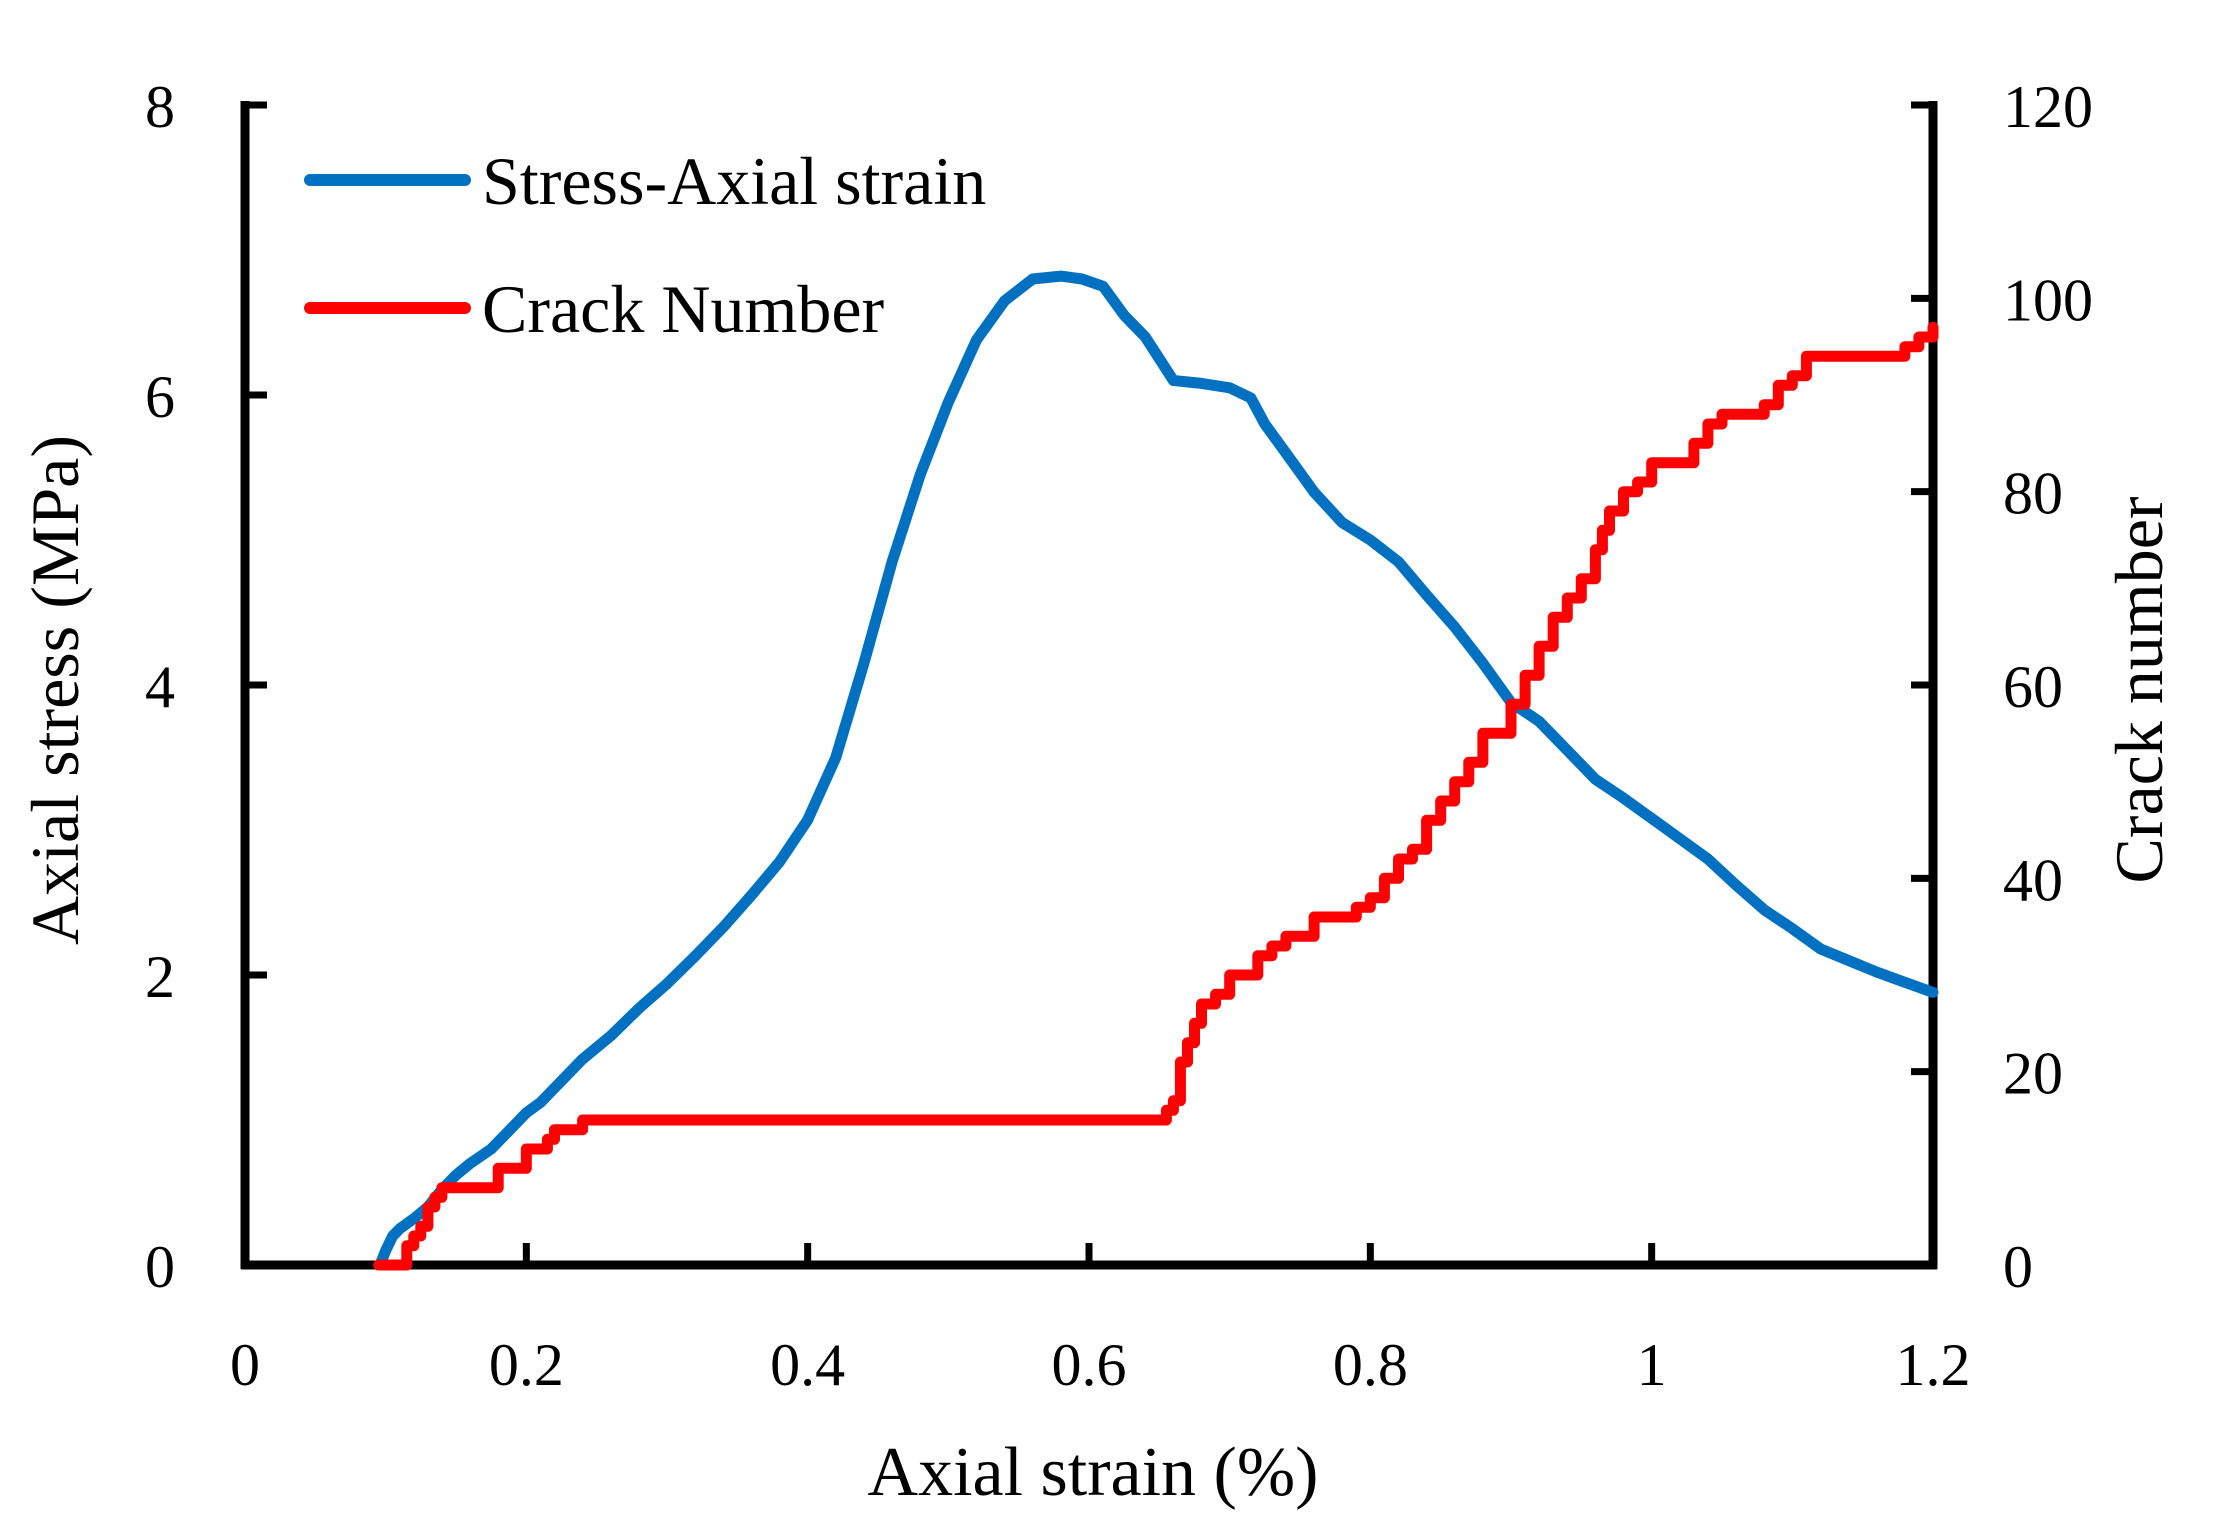 This screenshot has height=1534, width=2214. What do you see at coordinates (160, 107) in the screenshot?
I see `y-tick-label: 8` at bounding box center [160, 107].